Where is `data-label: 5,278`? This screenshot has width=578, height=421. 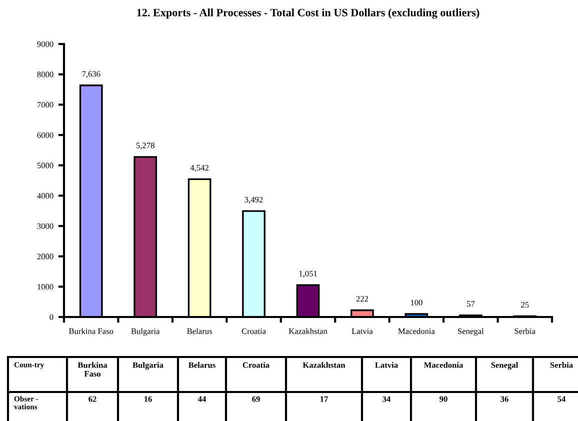 data-label: 5,278 is located at coordinates (145, 146).